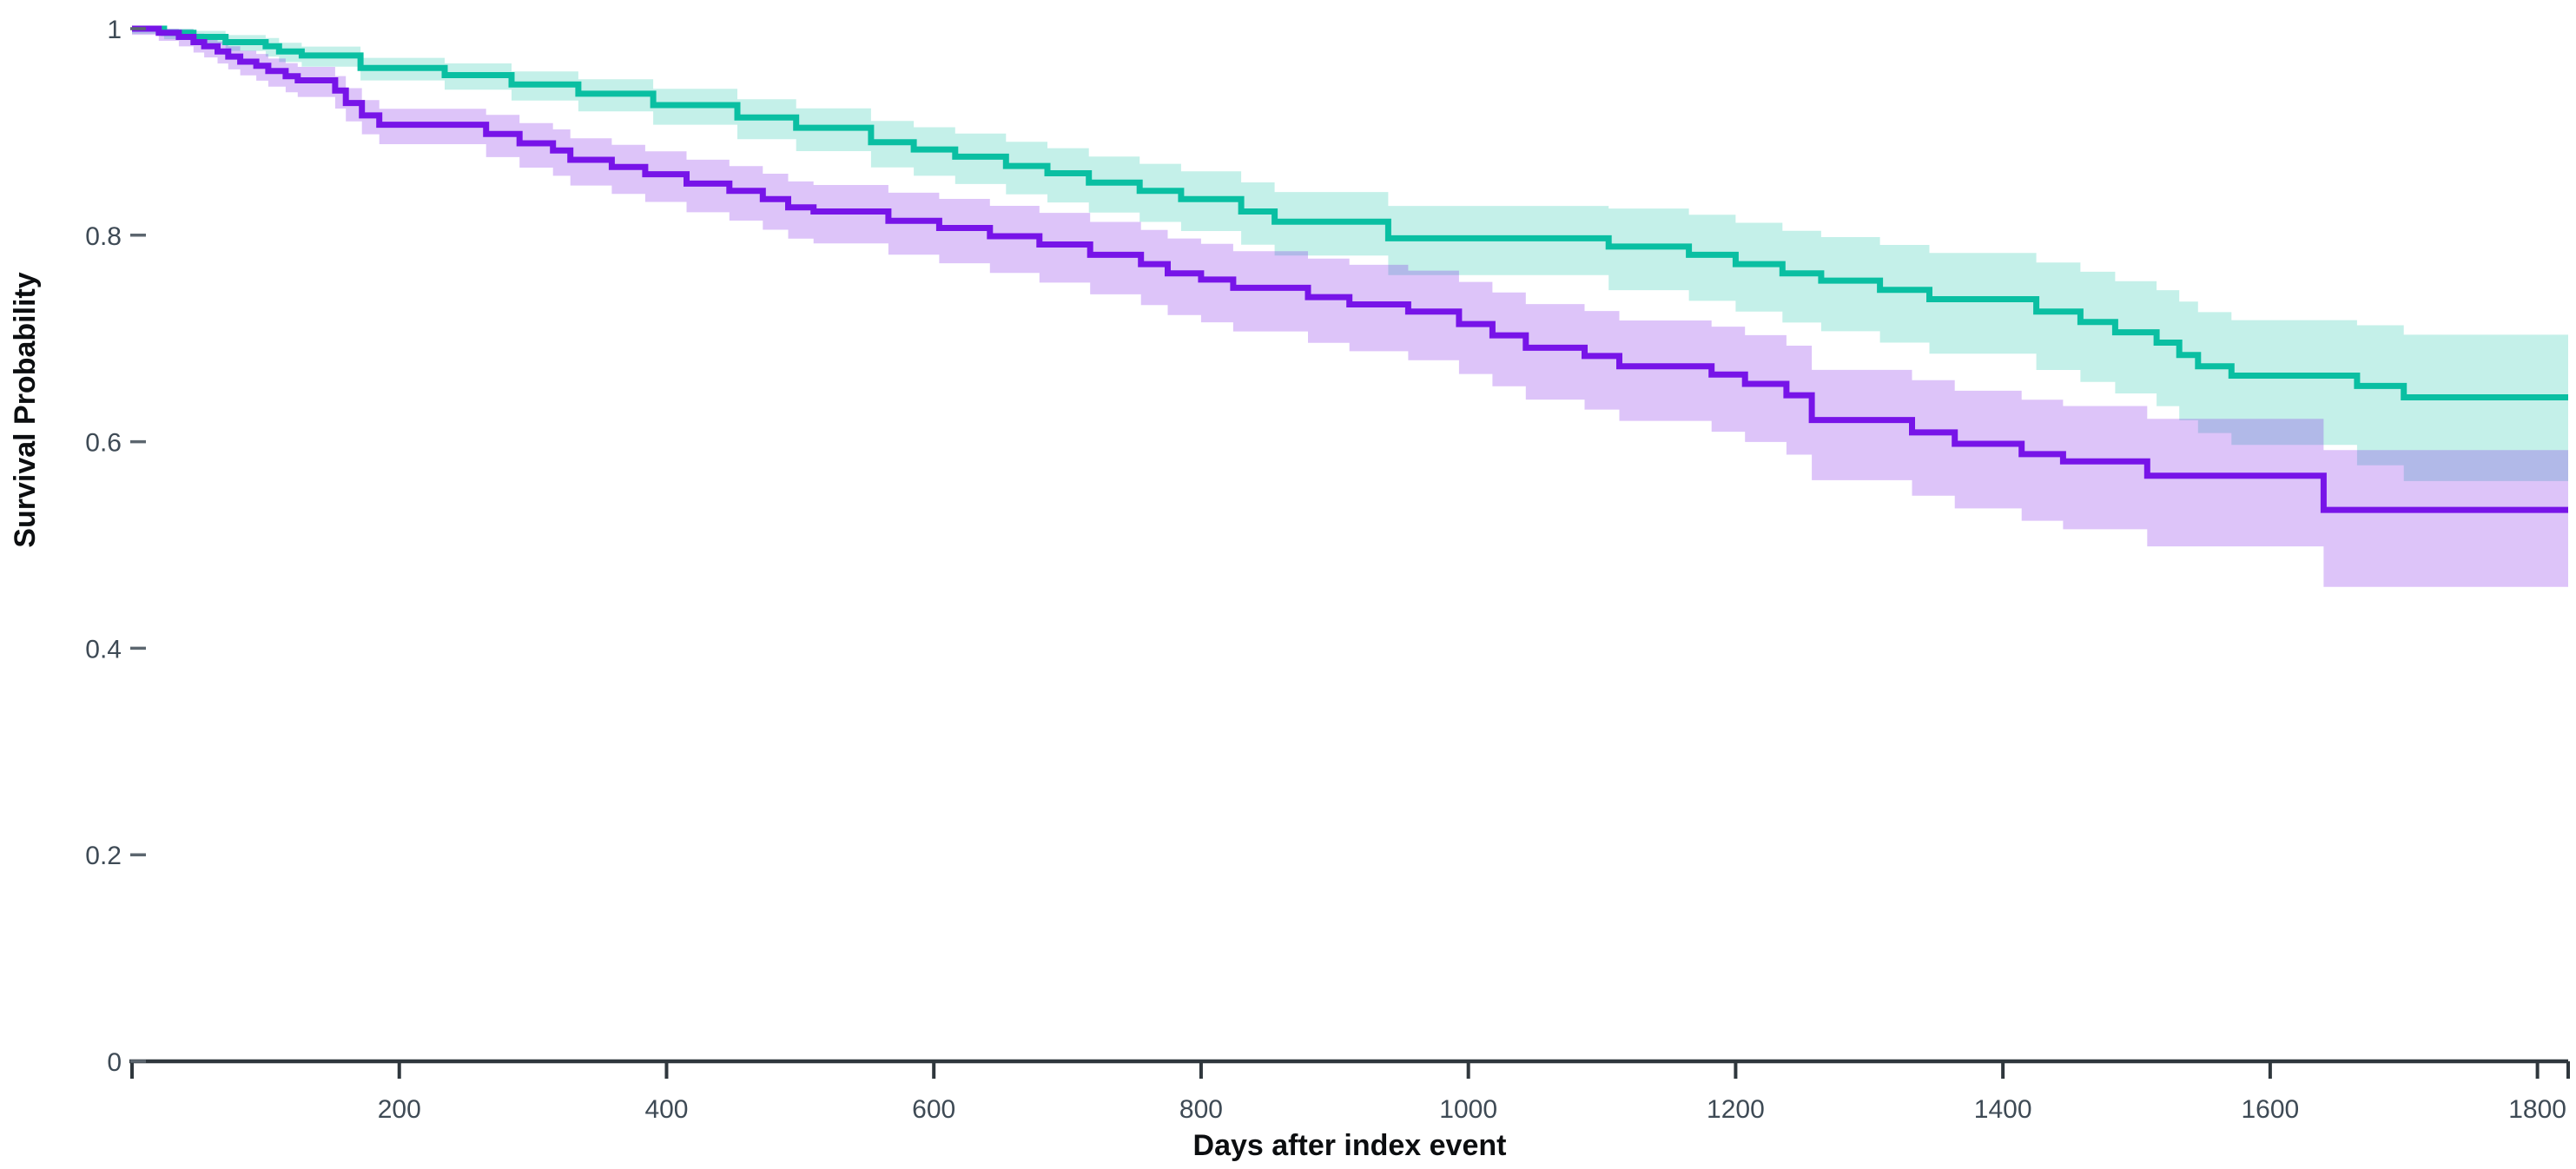  What do you see at coordinates (1736, 1109) in the screenshot?
I see `x-tick-label: 1200` at bounding box center [1736, 1109].